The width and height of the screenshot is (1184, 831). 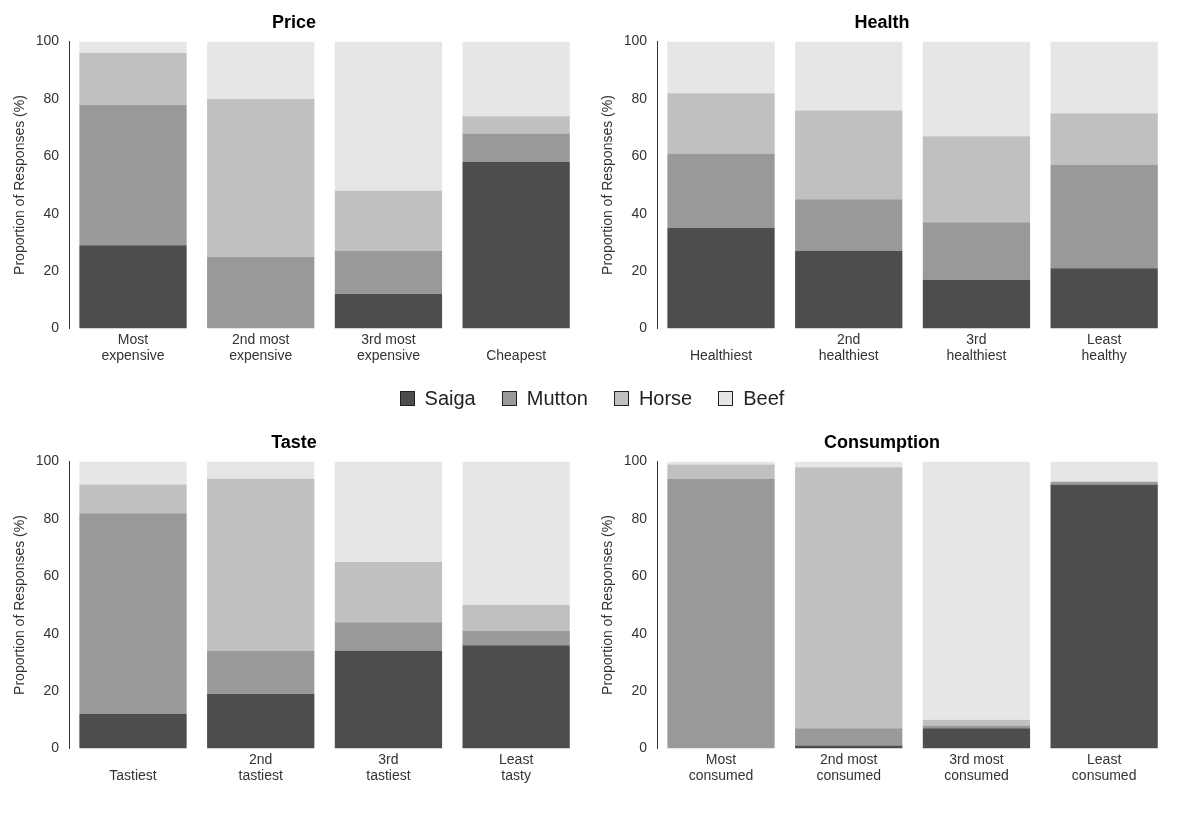 I want to click on chart-title: Health, so click(x=882, y=21).